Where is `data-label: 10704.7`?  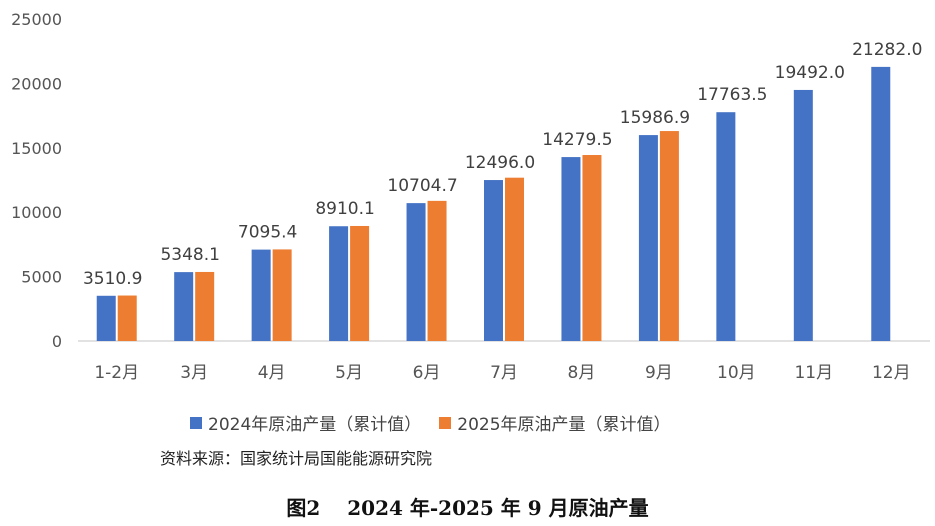
data-label: 10704.7 is located at coordinates (422, 186).